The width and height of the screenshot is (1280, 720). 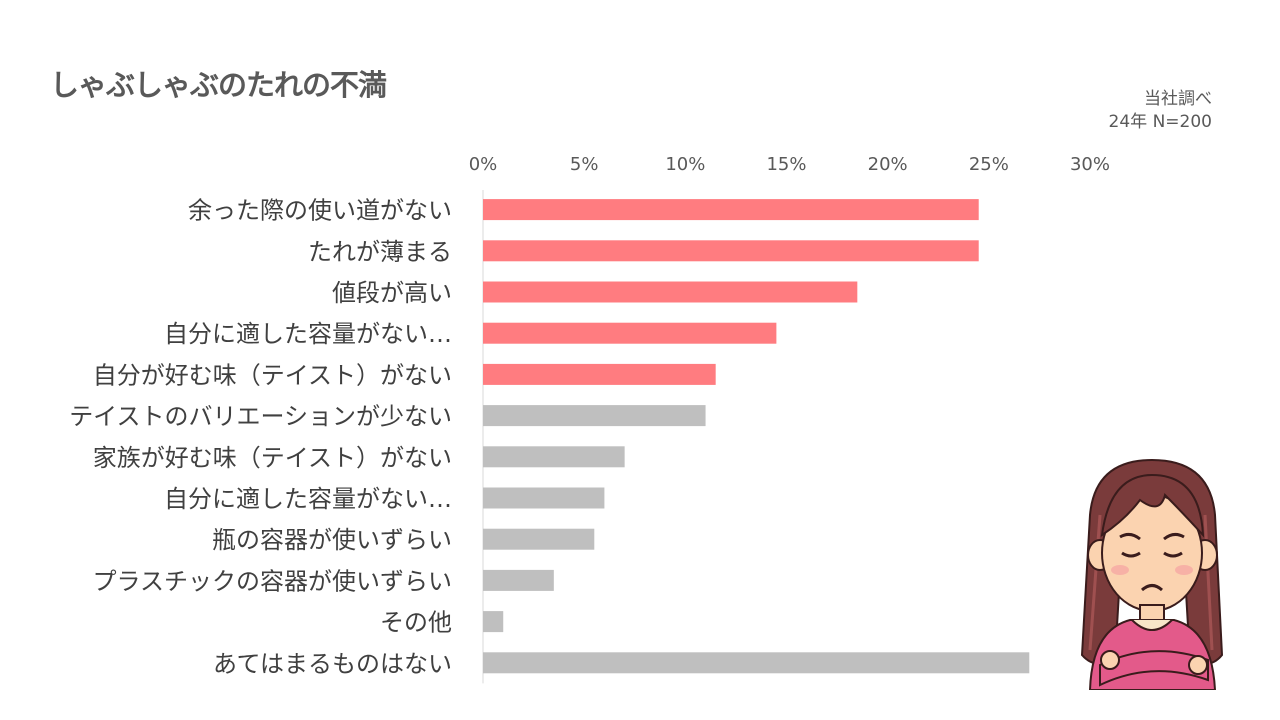 What do you see at coordinates (416, 623) in the screenshot?
I see `category-label: その他` at bounding box center [416, 623].